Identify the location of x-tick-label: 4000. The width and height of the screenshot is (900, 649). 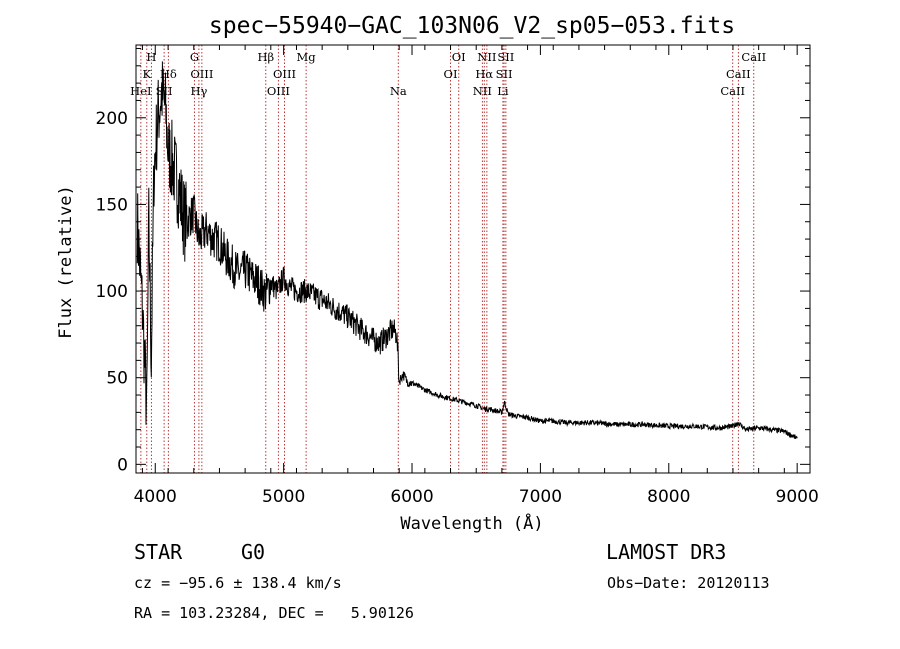
(155, 497).